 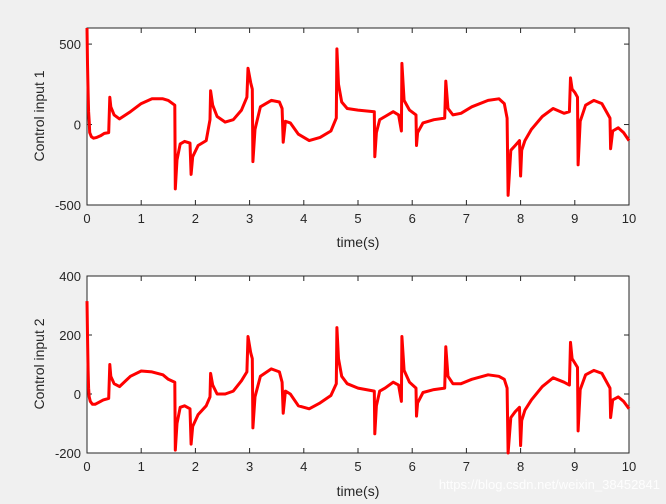 What do you see at coordinates (70, 335) in the screenshot?
I see `y-tick-label: 200` at bounding box center [70, 335].